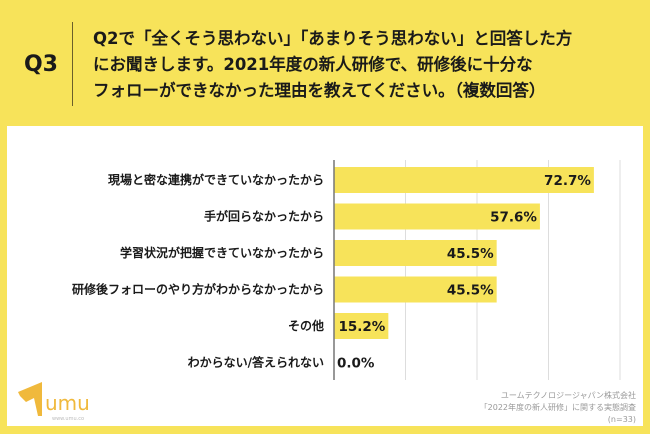 The image size is (650, 434). Describe the element at coordinates (621, 419) in the screenshot. I see `sample-size: (n=33)` at that location.